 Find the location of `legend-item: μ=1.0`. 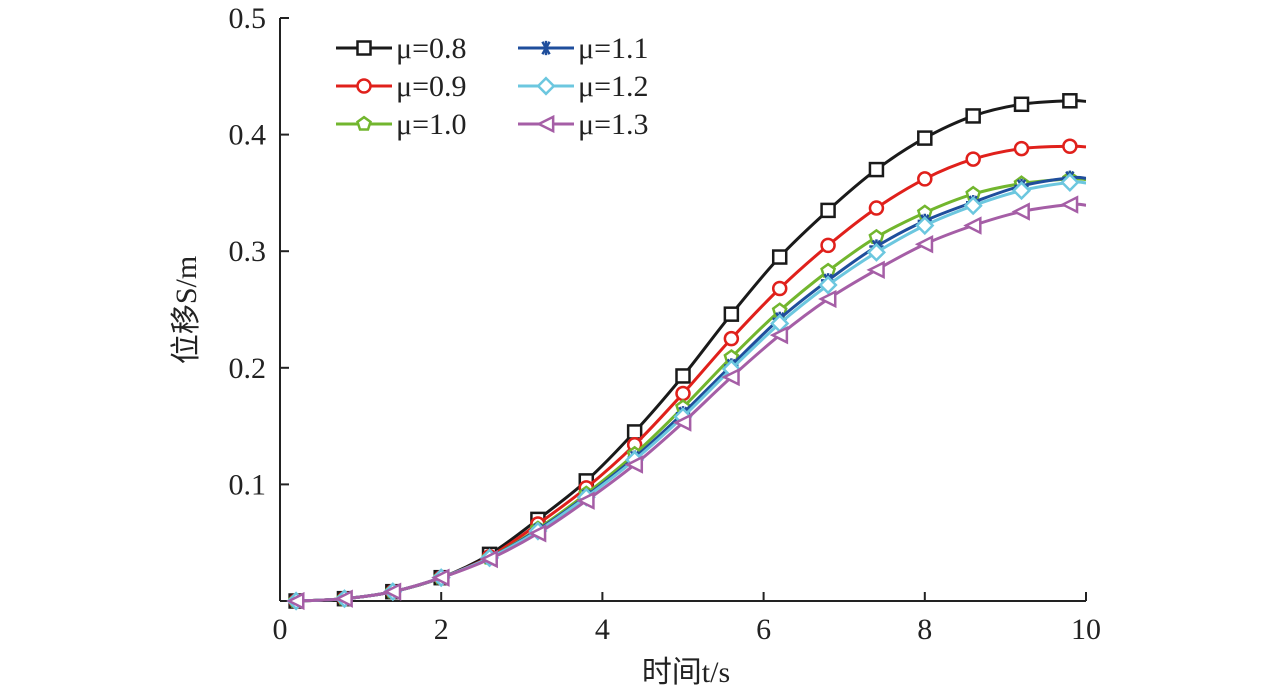

legend-item: μ=1.0 is located at coordinates (401, 124).